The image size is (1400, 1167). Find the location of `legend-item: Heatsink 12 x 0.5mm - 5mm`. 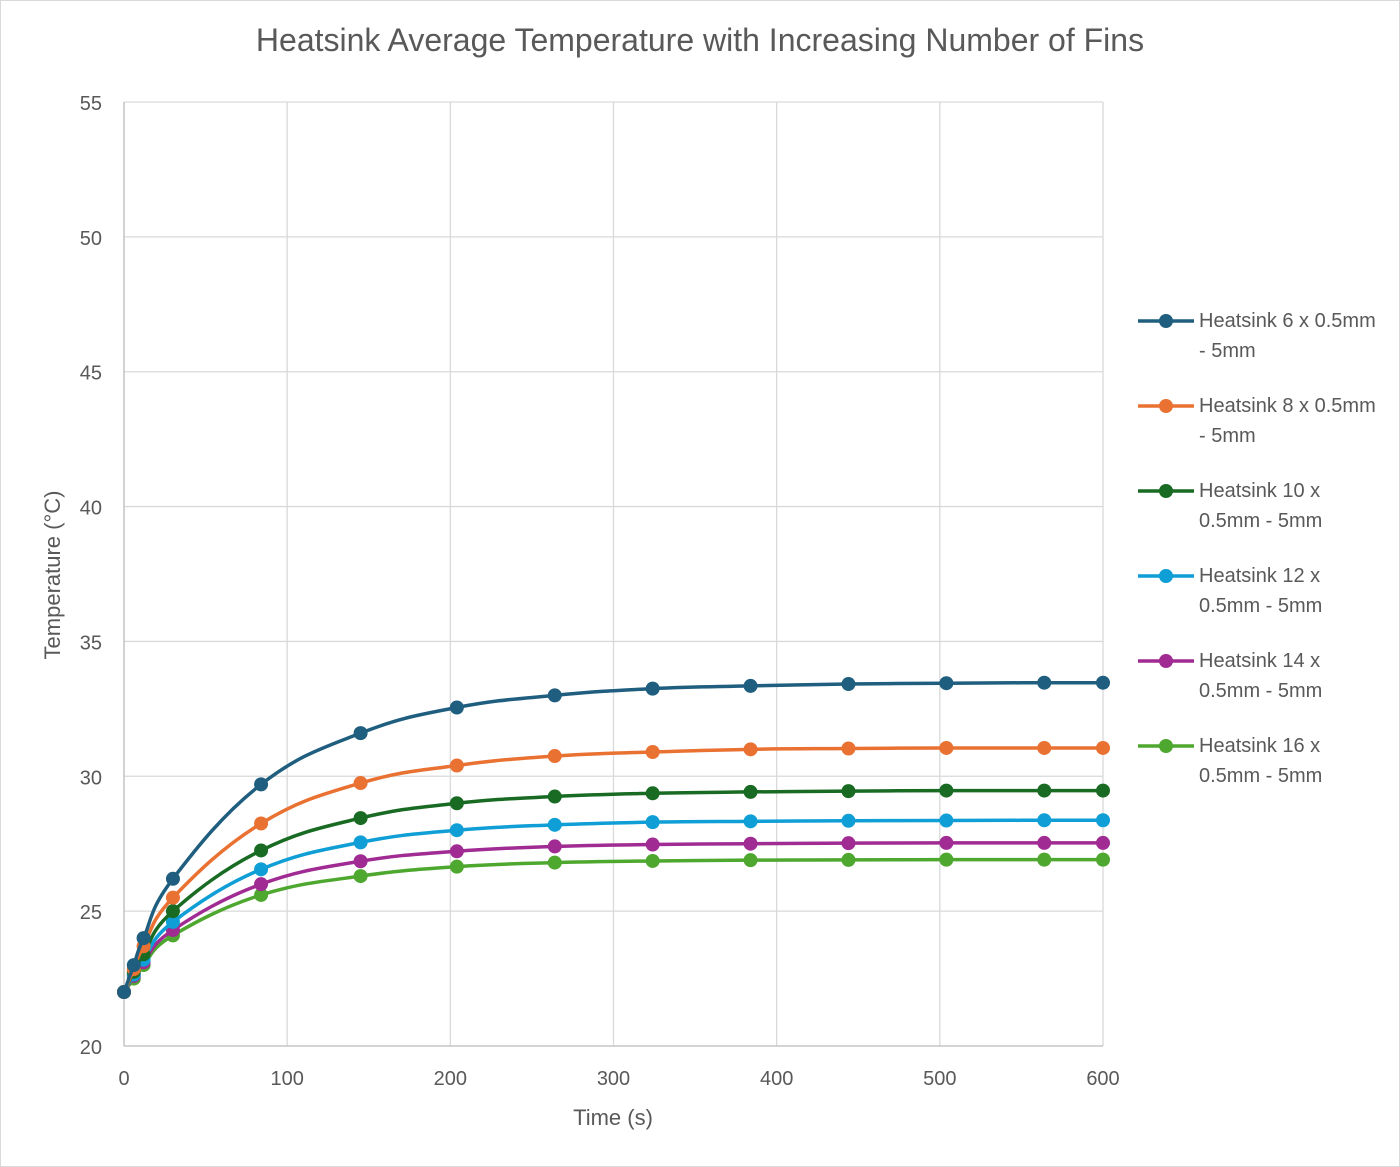

legend-item: Heatsink 12 x 0.5mm - 5mm is located at coordinates (1269, 603).